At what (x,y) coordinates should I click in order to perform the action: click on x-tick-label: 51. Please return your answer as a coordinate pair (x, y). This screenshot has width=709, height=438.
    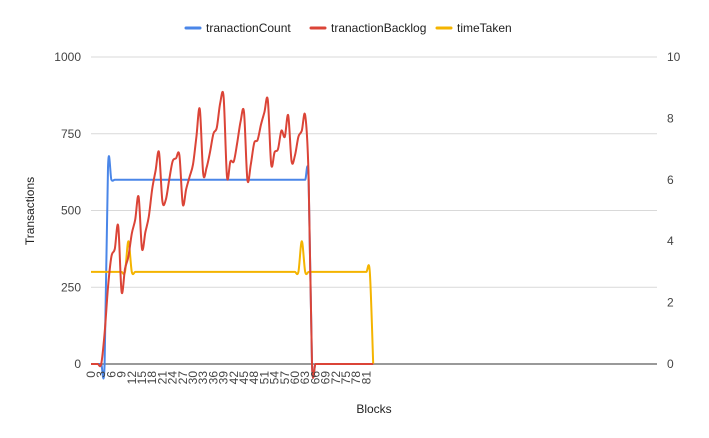
    Looking at the image, I should click on (264, 378).